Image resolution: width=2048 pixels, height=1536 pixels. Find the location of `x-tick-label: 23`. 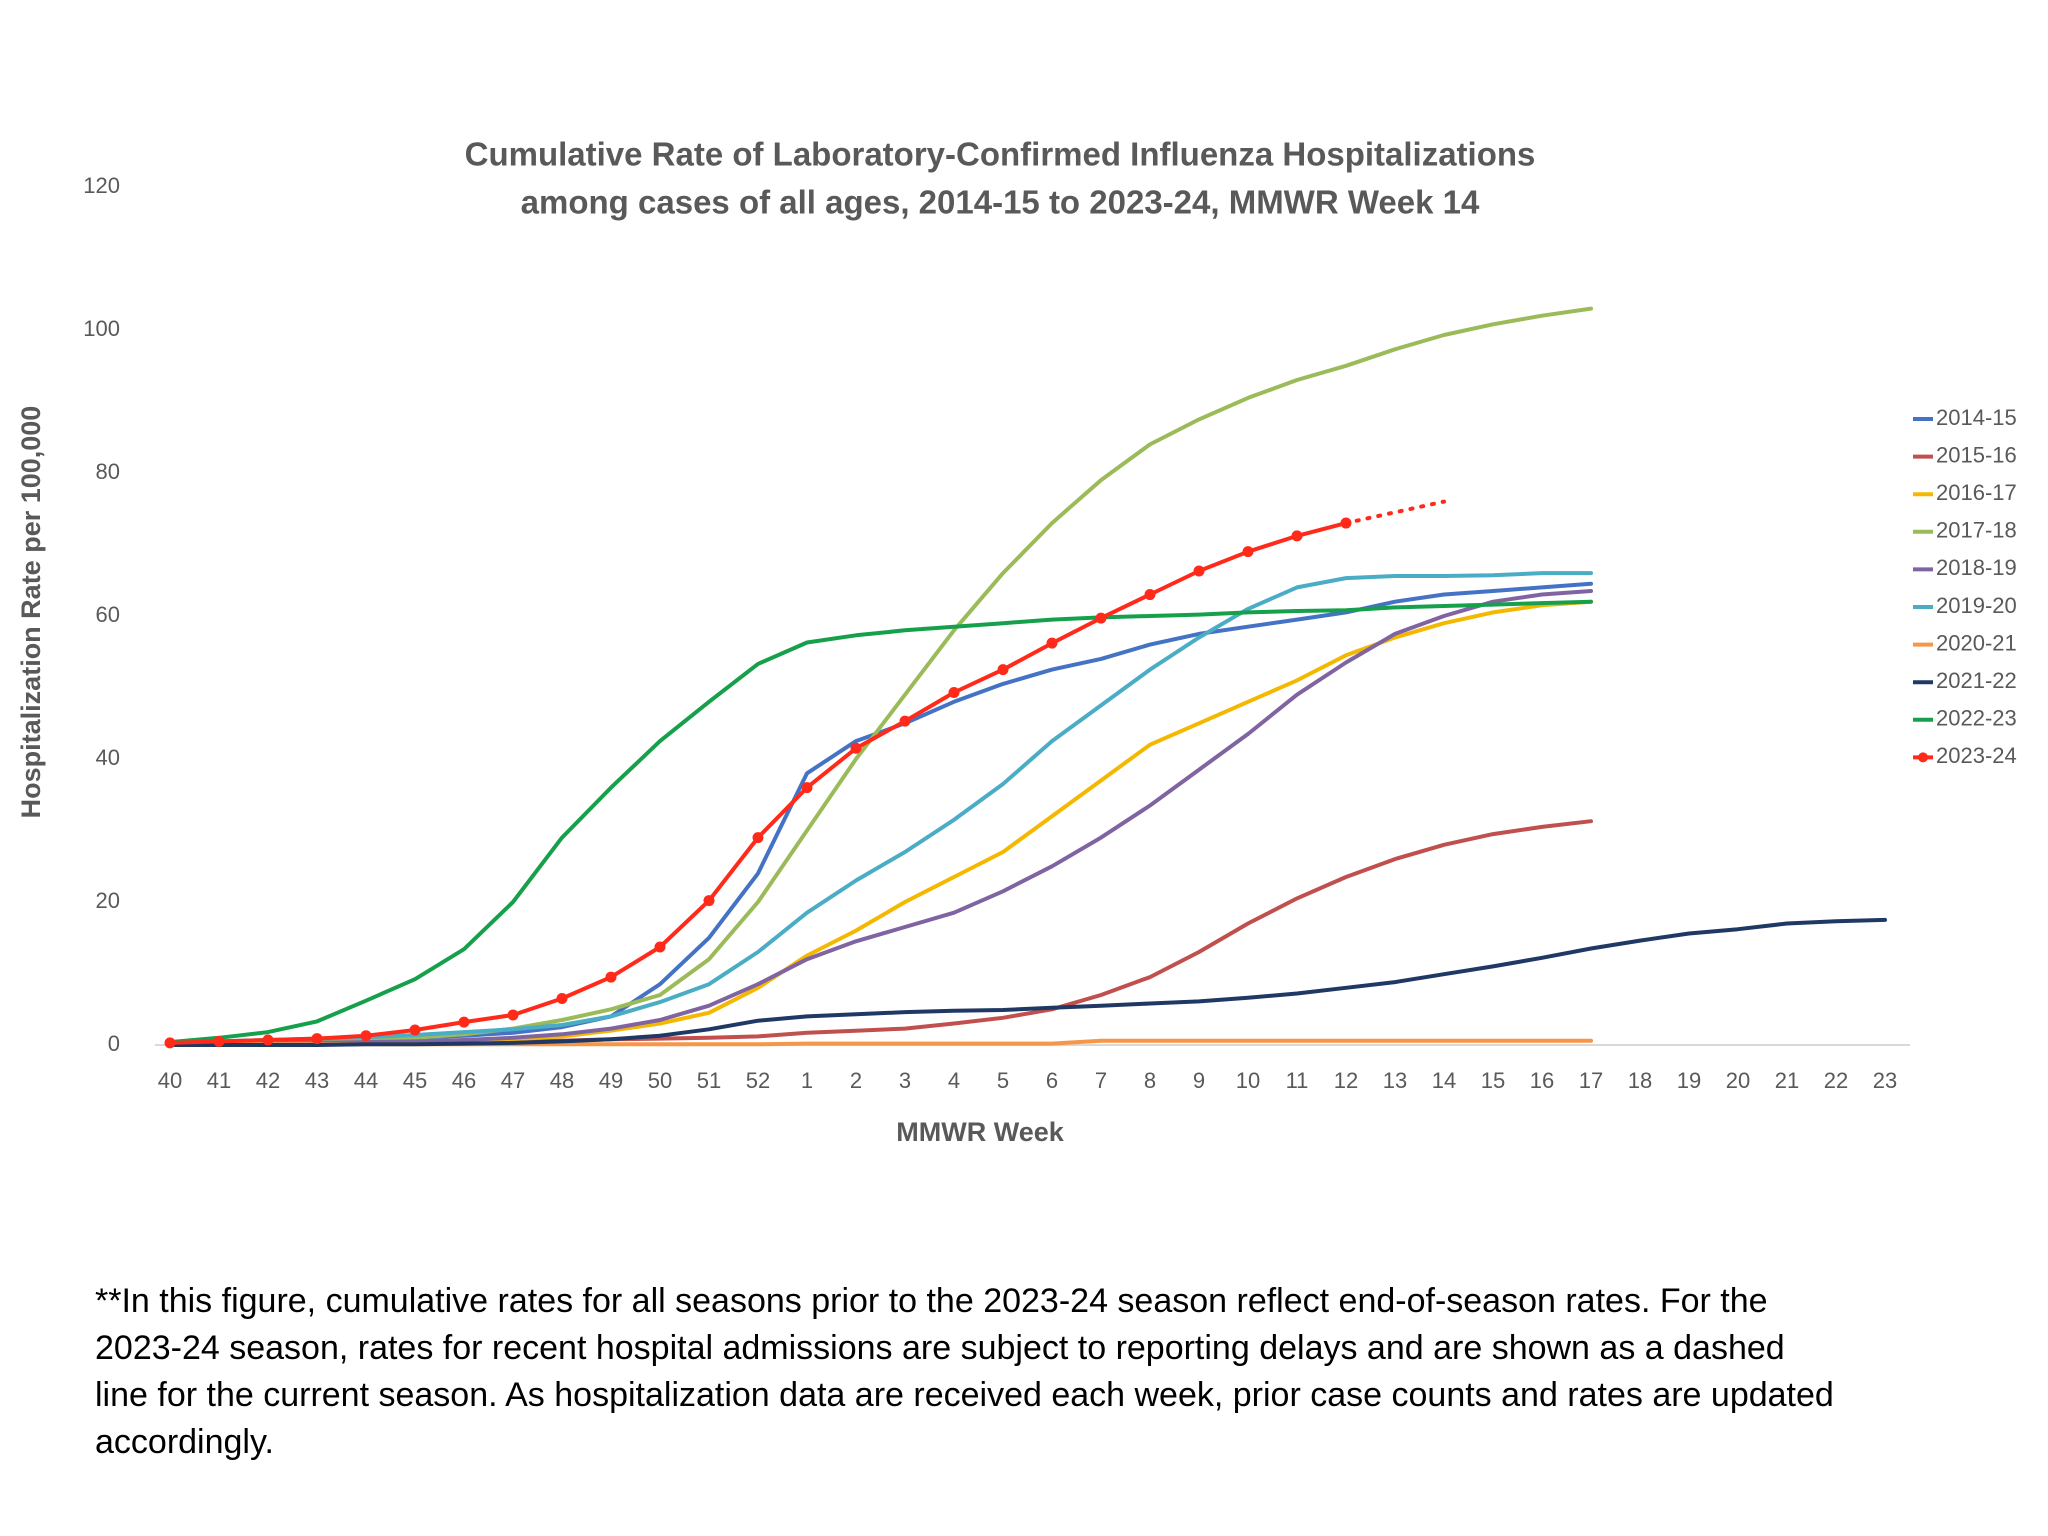

x-tick-label: 23 is located at coordinates (1885, 1080).